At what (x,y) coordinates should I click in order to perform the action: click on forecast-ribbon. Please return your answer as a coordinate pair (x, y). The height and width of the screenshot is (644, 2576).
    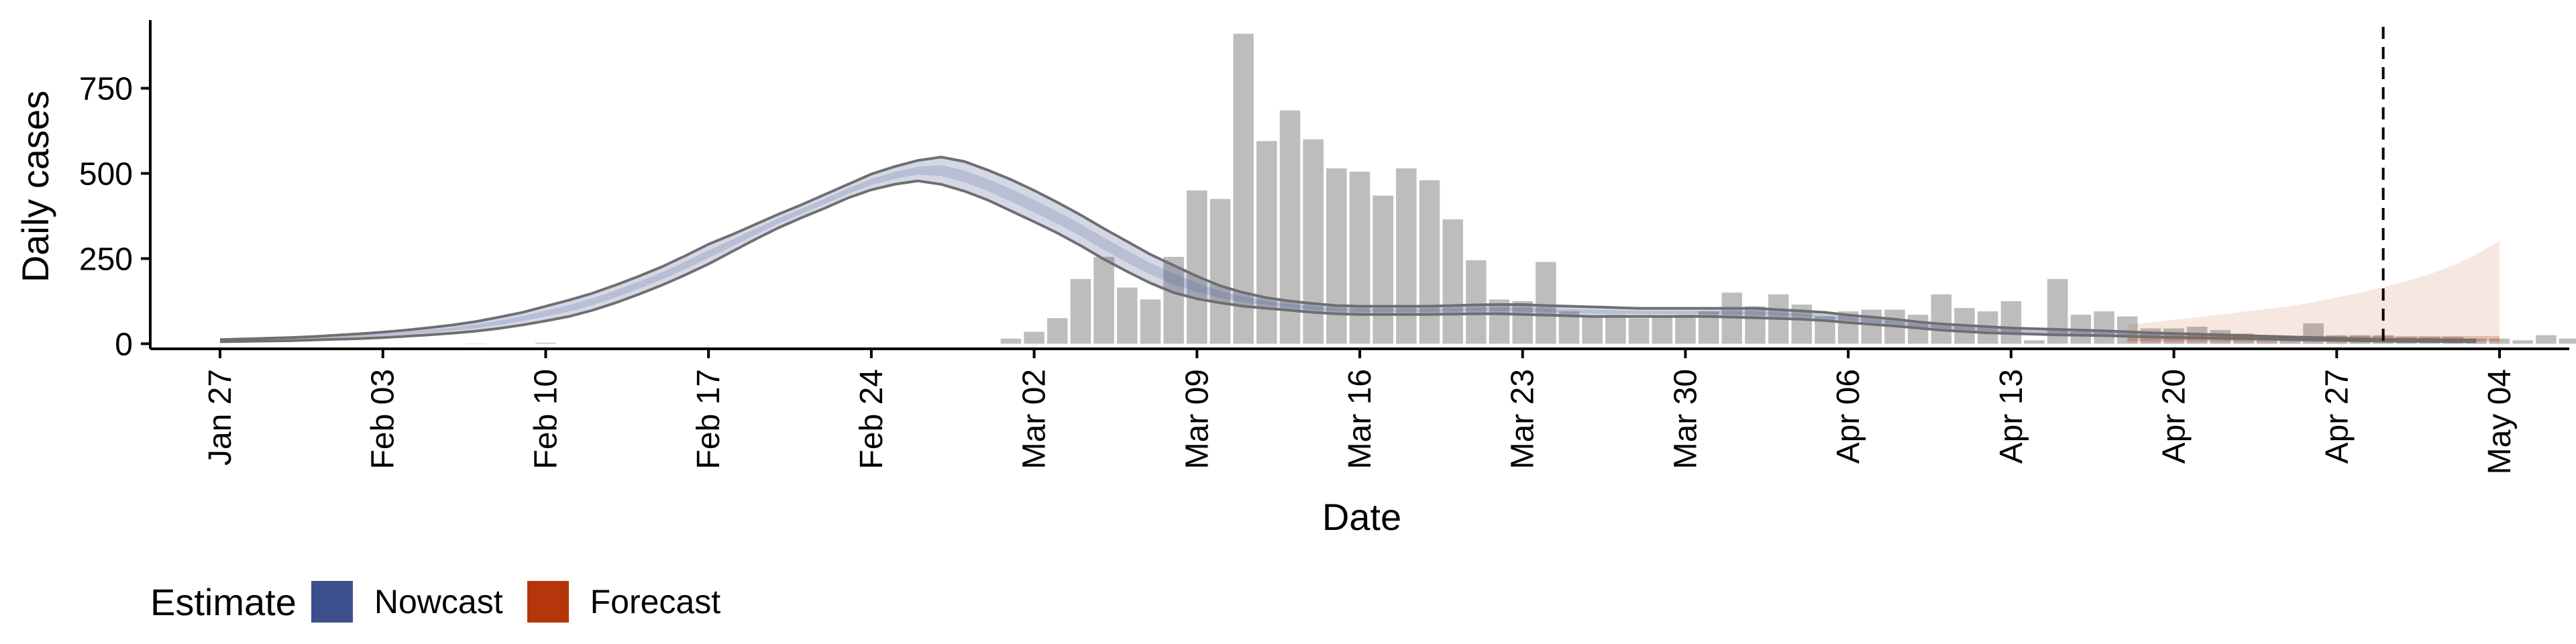
    Looking at the image, I should click on (2313, 292).